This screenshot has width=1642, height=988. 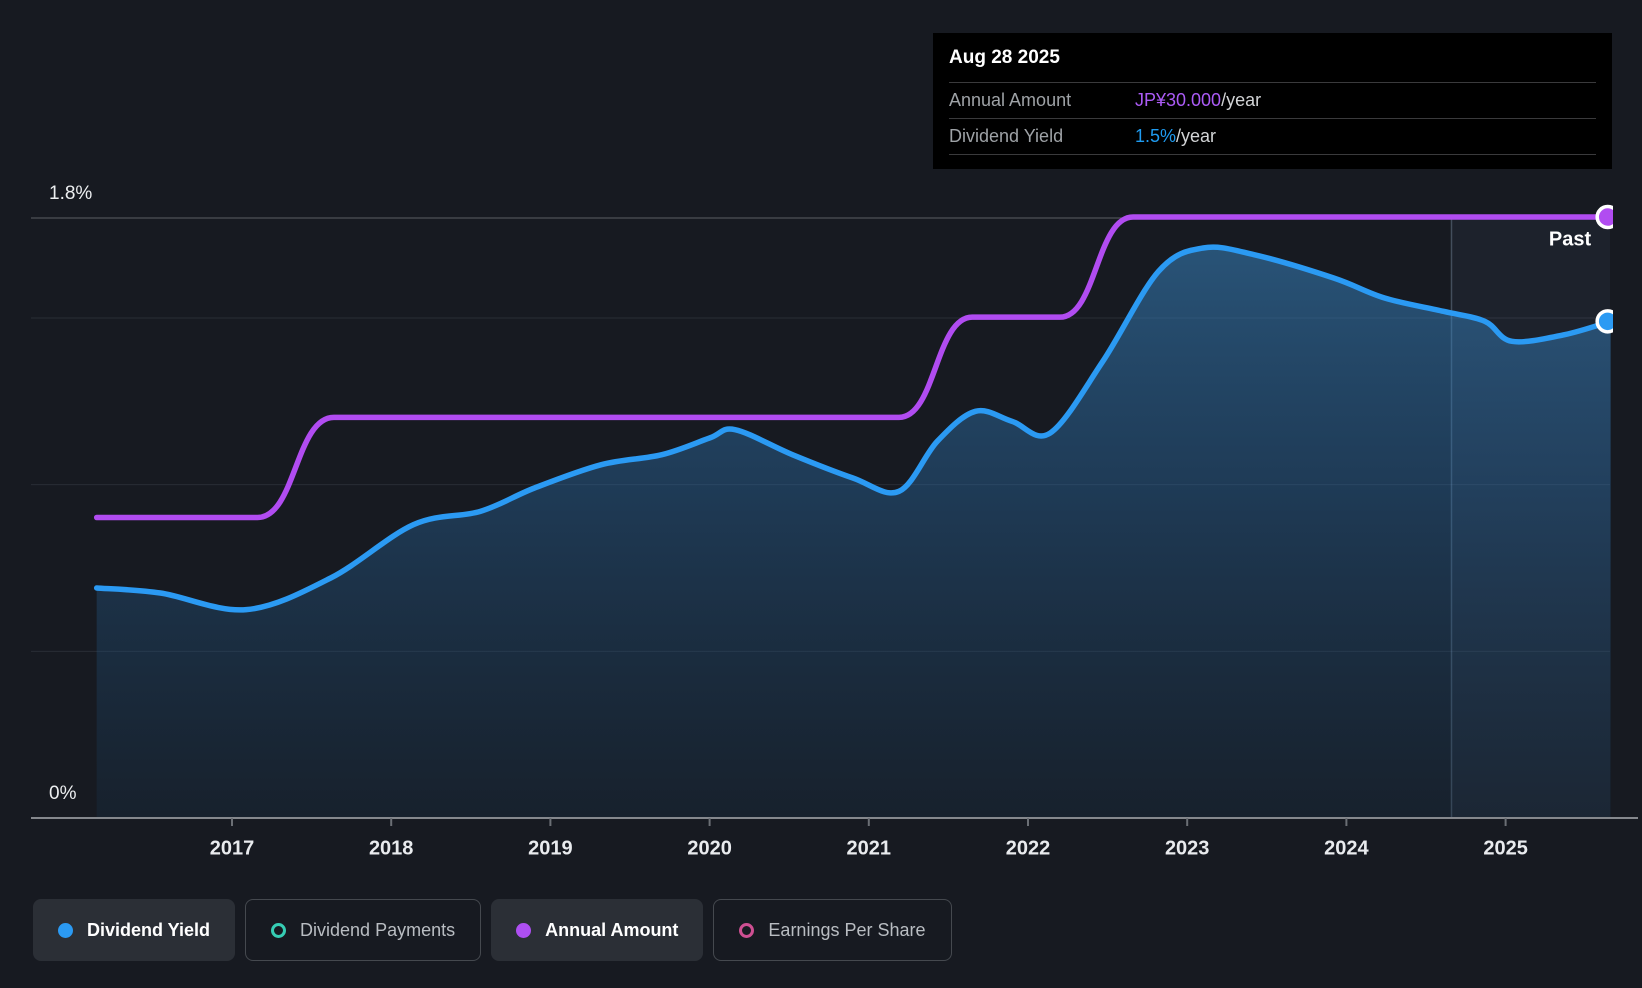 What do you see at coordinates (612, 929) in the screenshot?
I see `legend-label: Annual Amount` at bounding box center [612, 929].